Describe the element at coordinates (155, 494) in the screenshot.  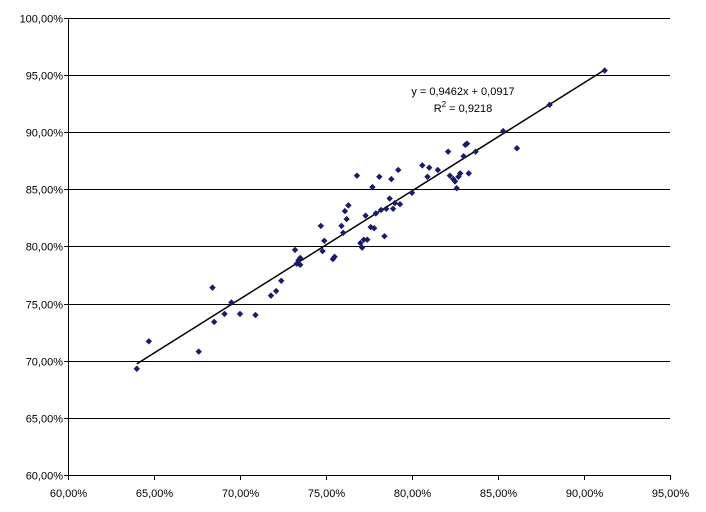
I see `x-tick-label-1: 65,00%` at that location.